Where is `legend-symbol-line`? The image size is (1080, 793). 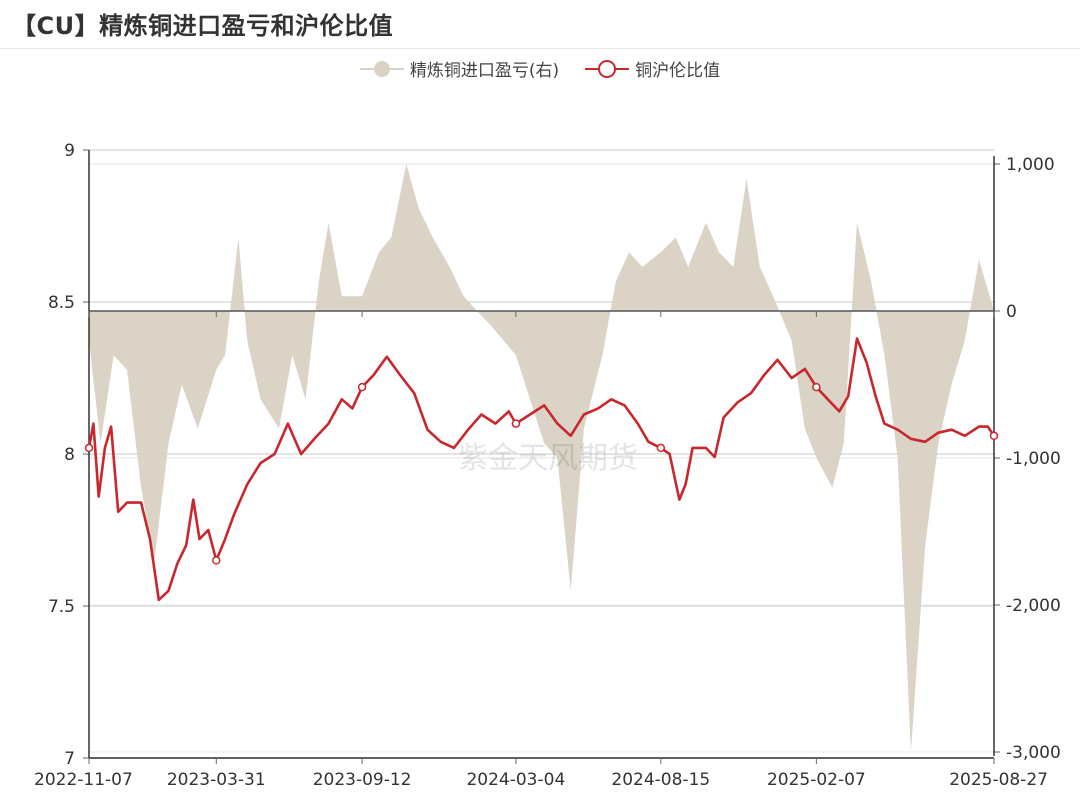 legend-symbol-line is located at coordinates (607, 68).